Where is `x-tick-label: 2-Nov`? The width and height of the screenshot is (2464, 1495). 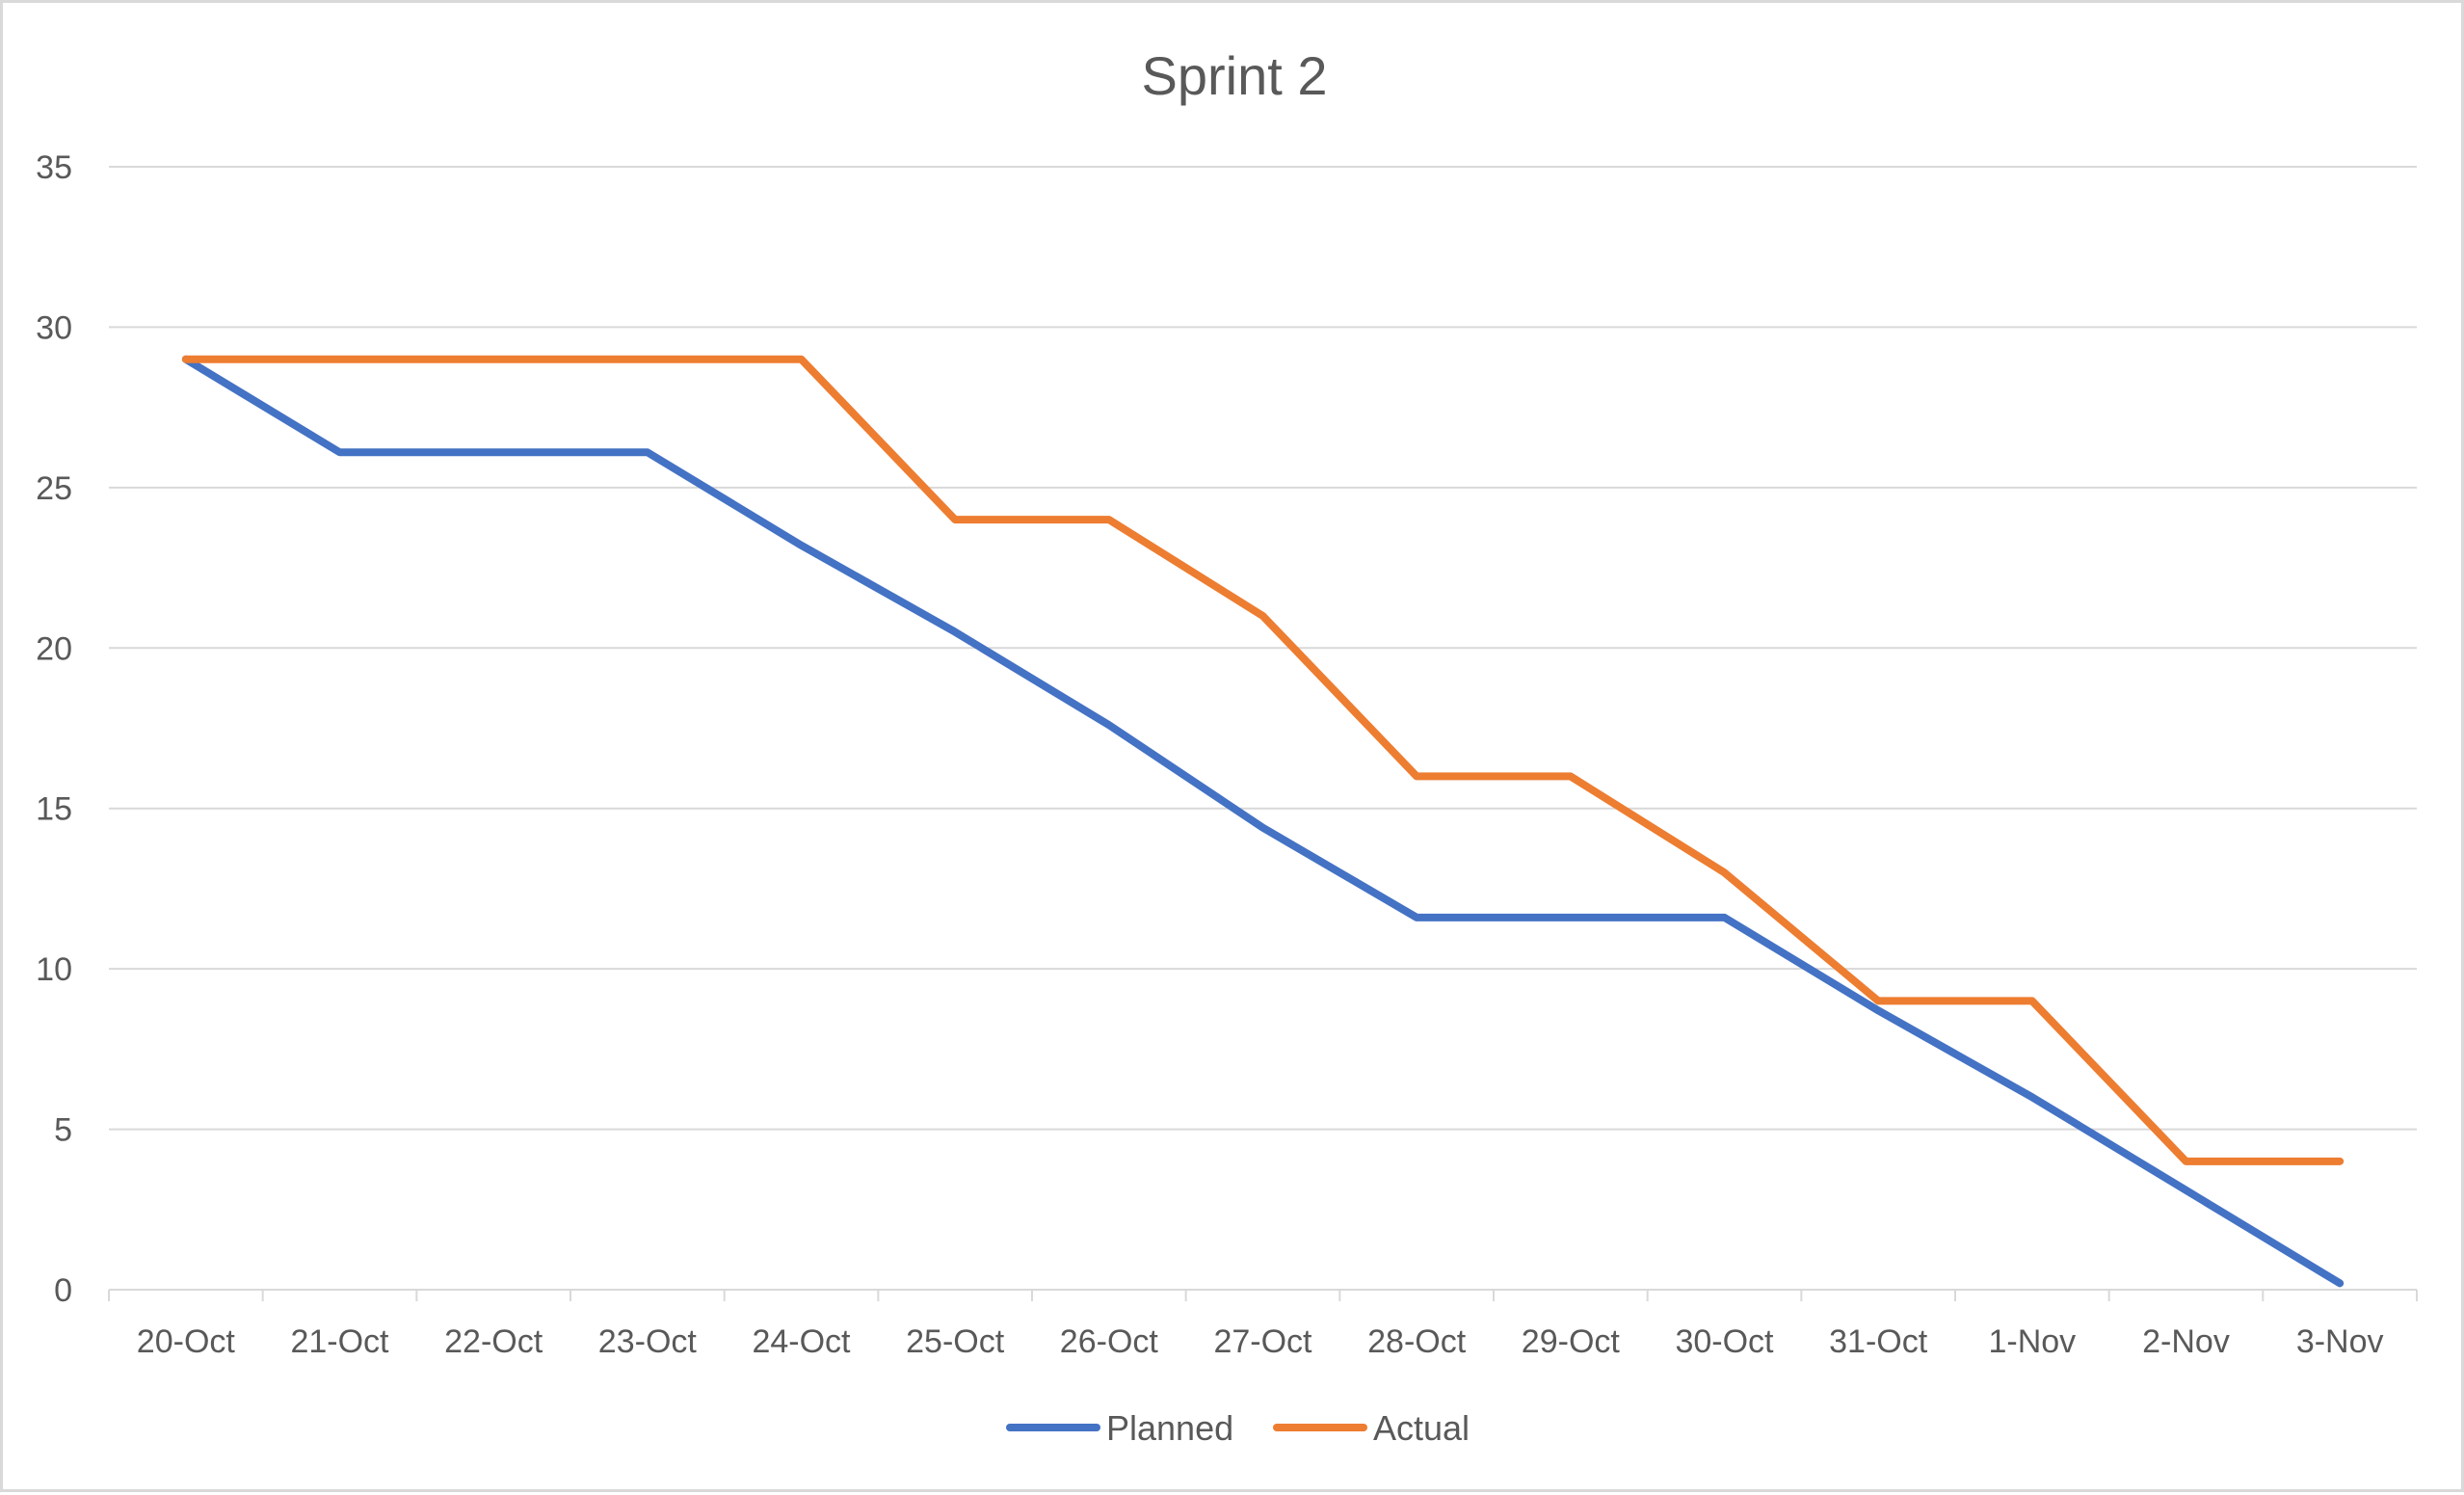 x-tick-label: 2-Nov is located at coordinates (2186, 1341).